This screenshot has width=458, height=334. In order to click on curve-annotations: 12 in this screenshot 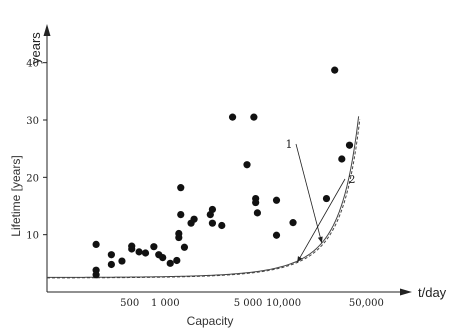, I will do `click(321, 200)`.